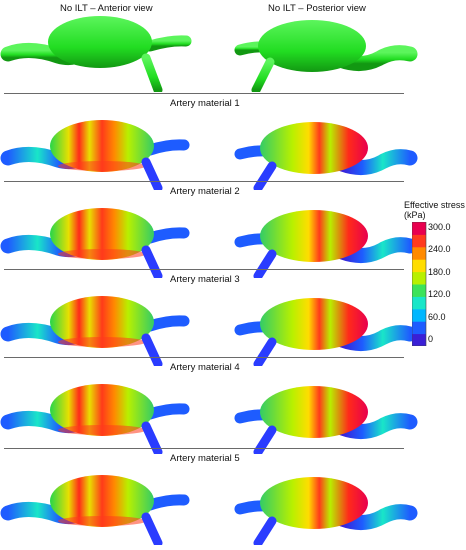 Image resolution: width=466 pixels, height=550 pixels. What do you see at coordinates (205, 279) in the screenshot?
I see `row-title: Artery material 3` at bounding box center [205, 279].